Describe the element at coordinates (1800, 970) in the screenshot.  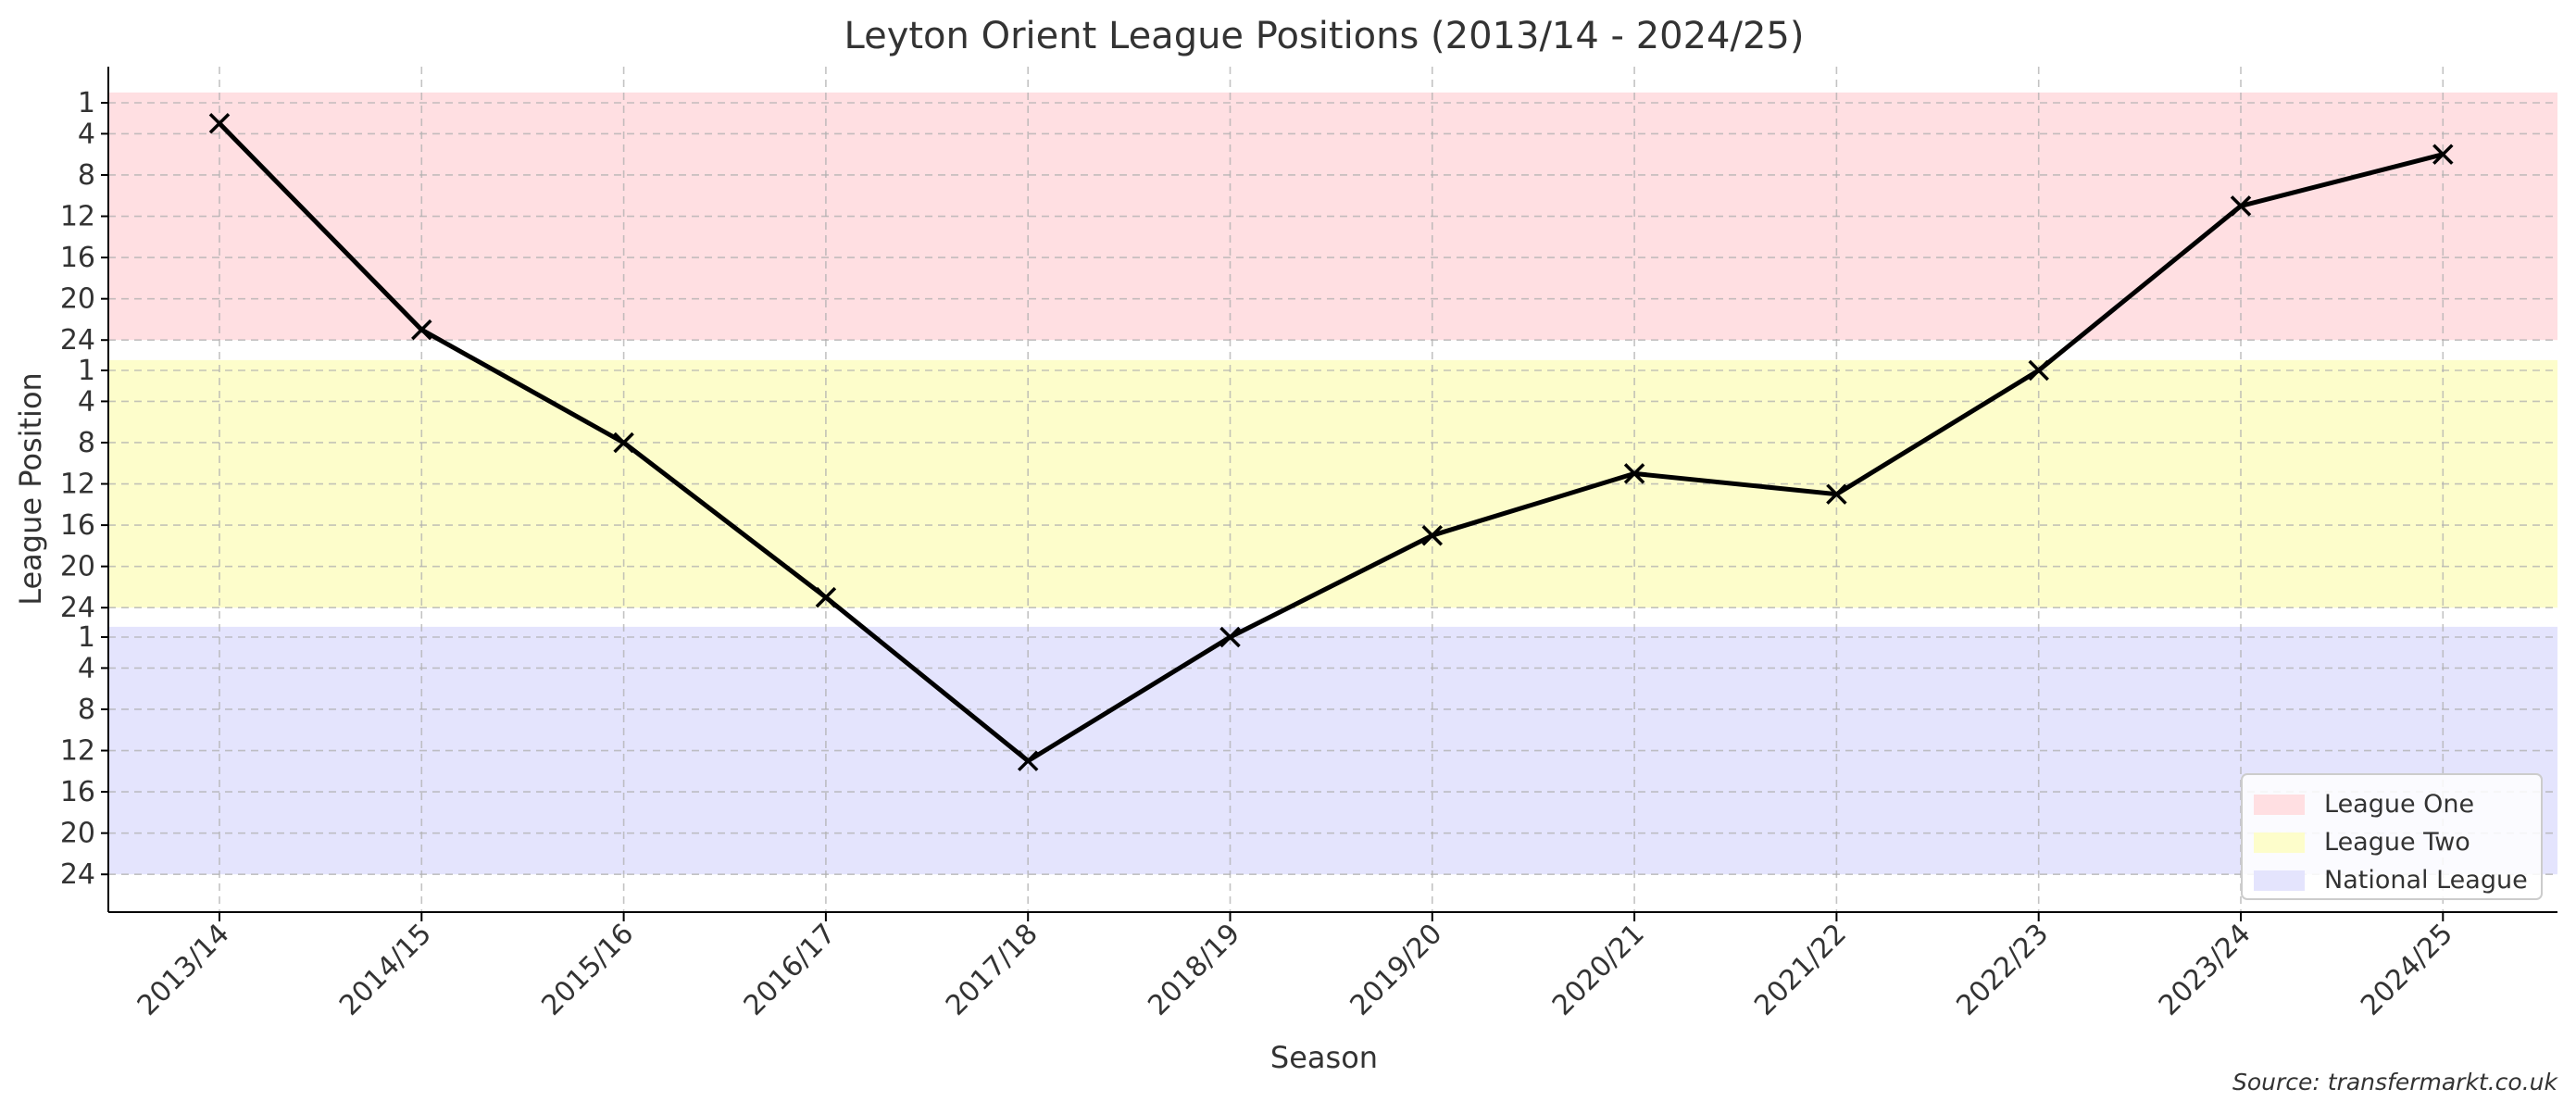
I see `x-tick-label: 2021/22` at that location.